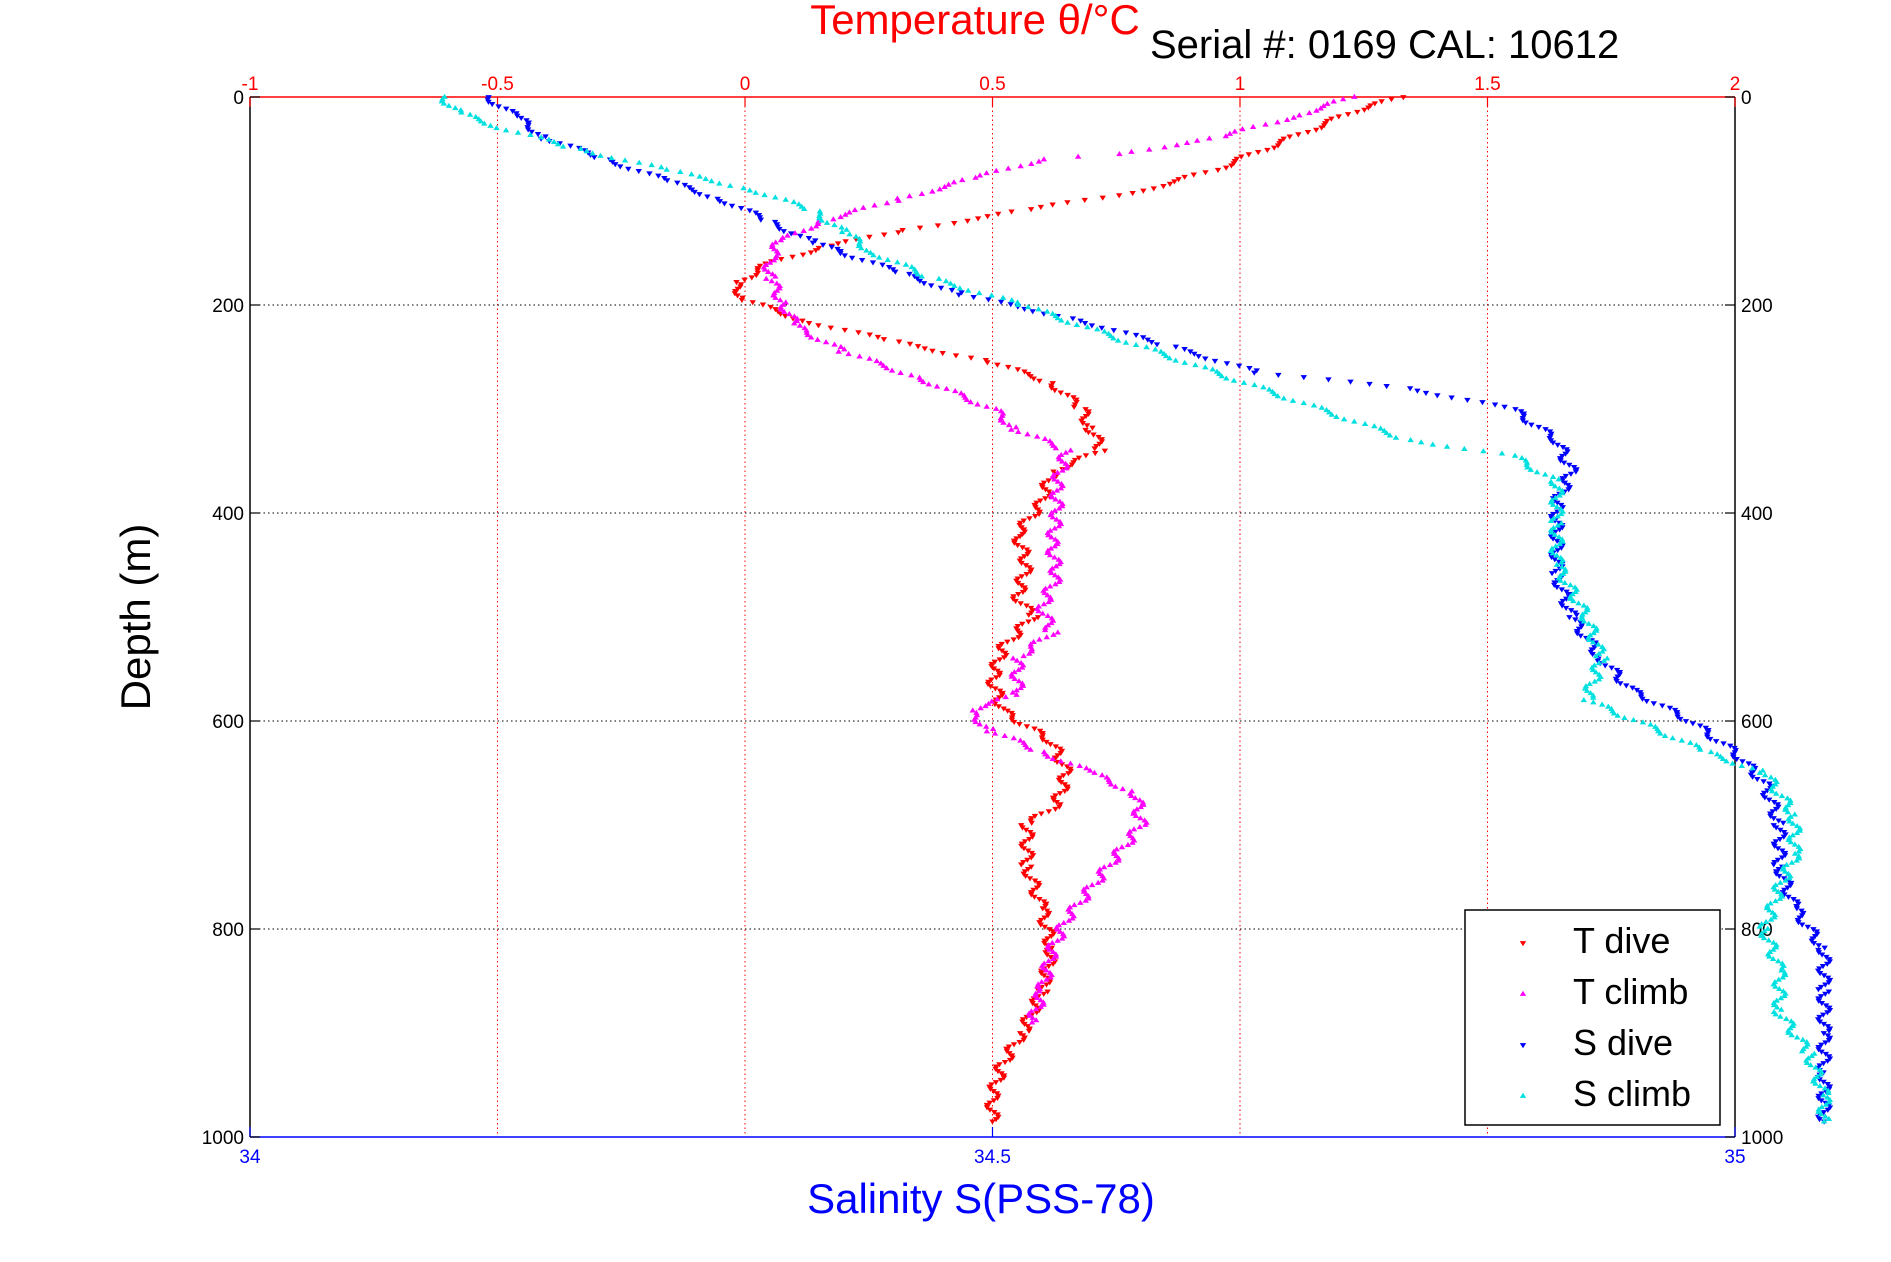  Describe the element at coordinates (1757, 930) in the screenshot. I see `depth-tick-label-right: 800` at that location.